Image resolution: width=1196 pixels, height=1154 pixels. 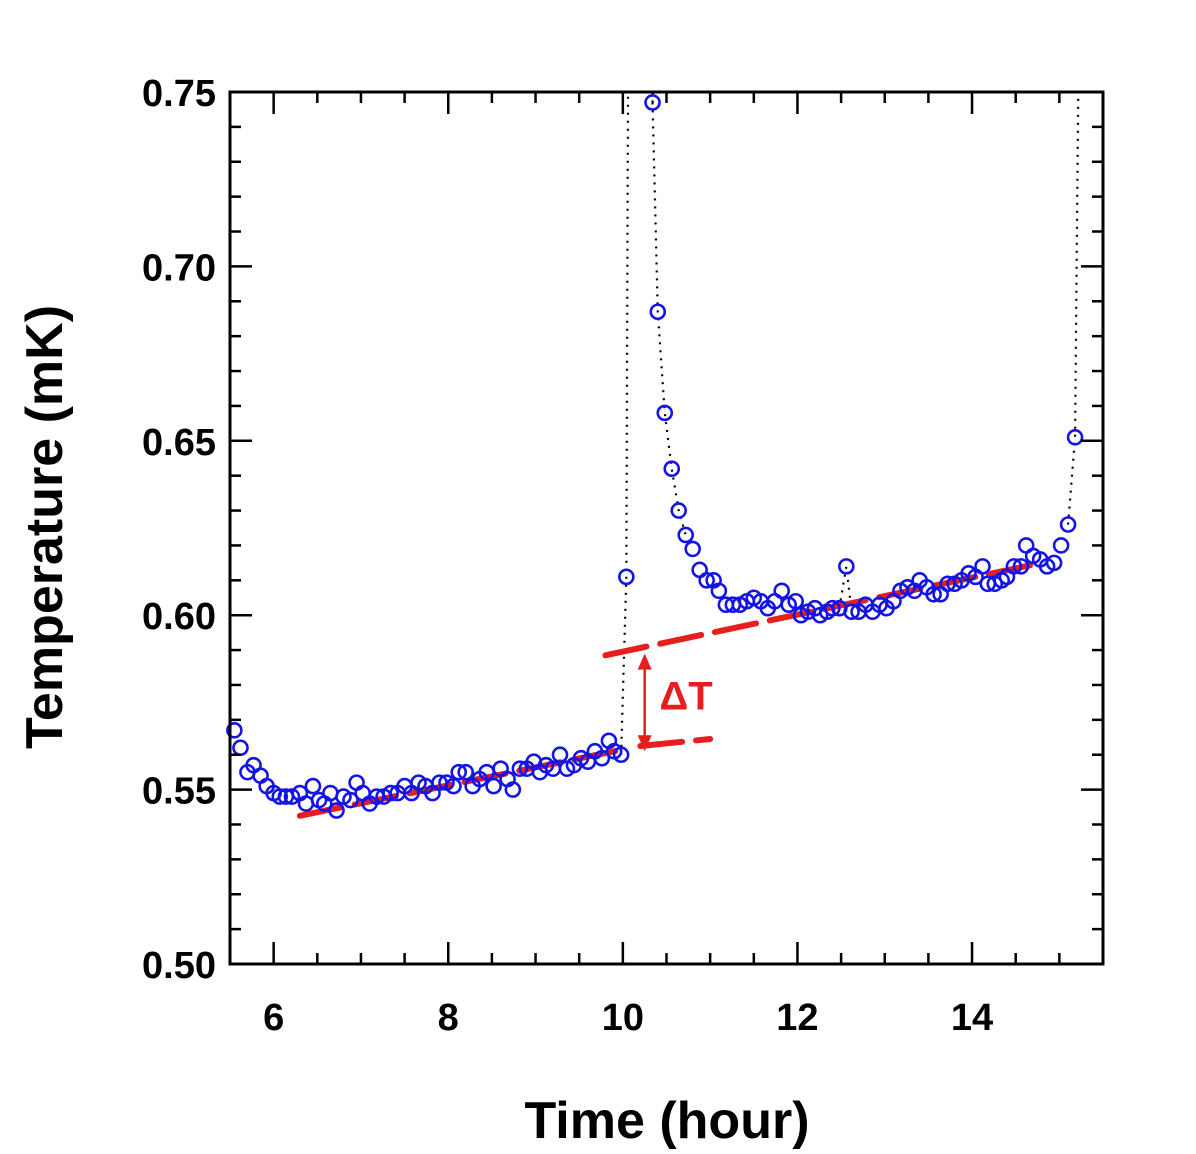 What do you see at coordinates (179, 792) in the screenshot?
I see `y-tick-label: 0.55` at bounding box center [179, 792].